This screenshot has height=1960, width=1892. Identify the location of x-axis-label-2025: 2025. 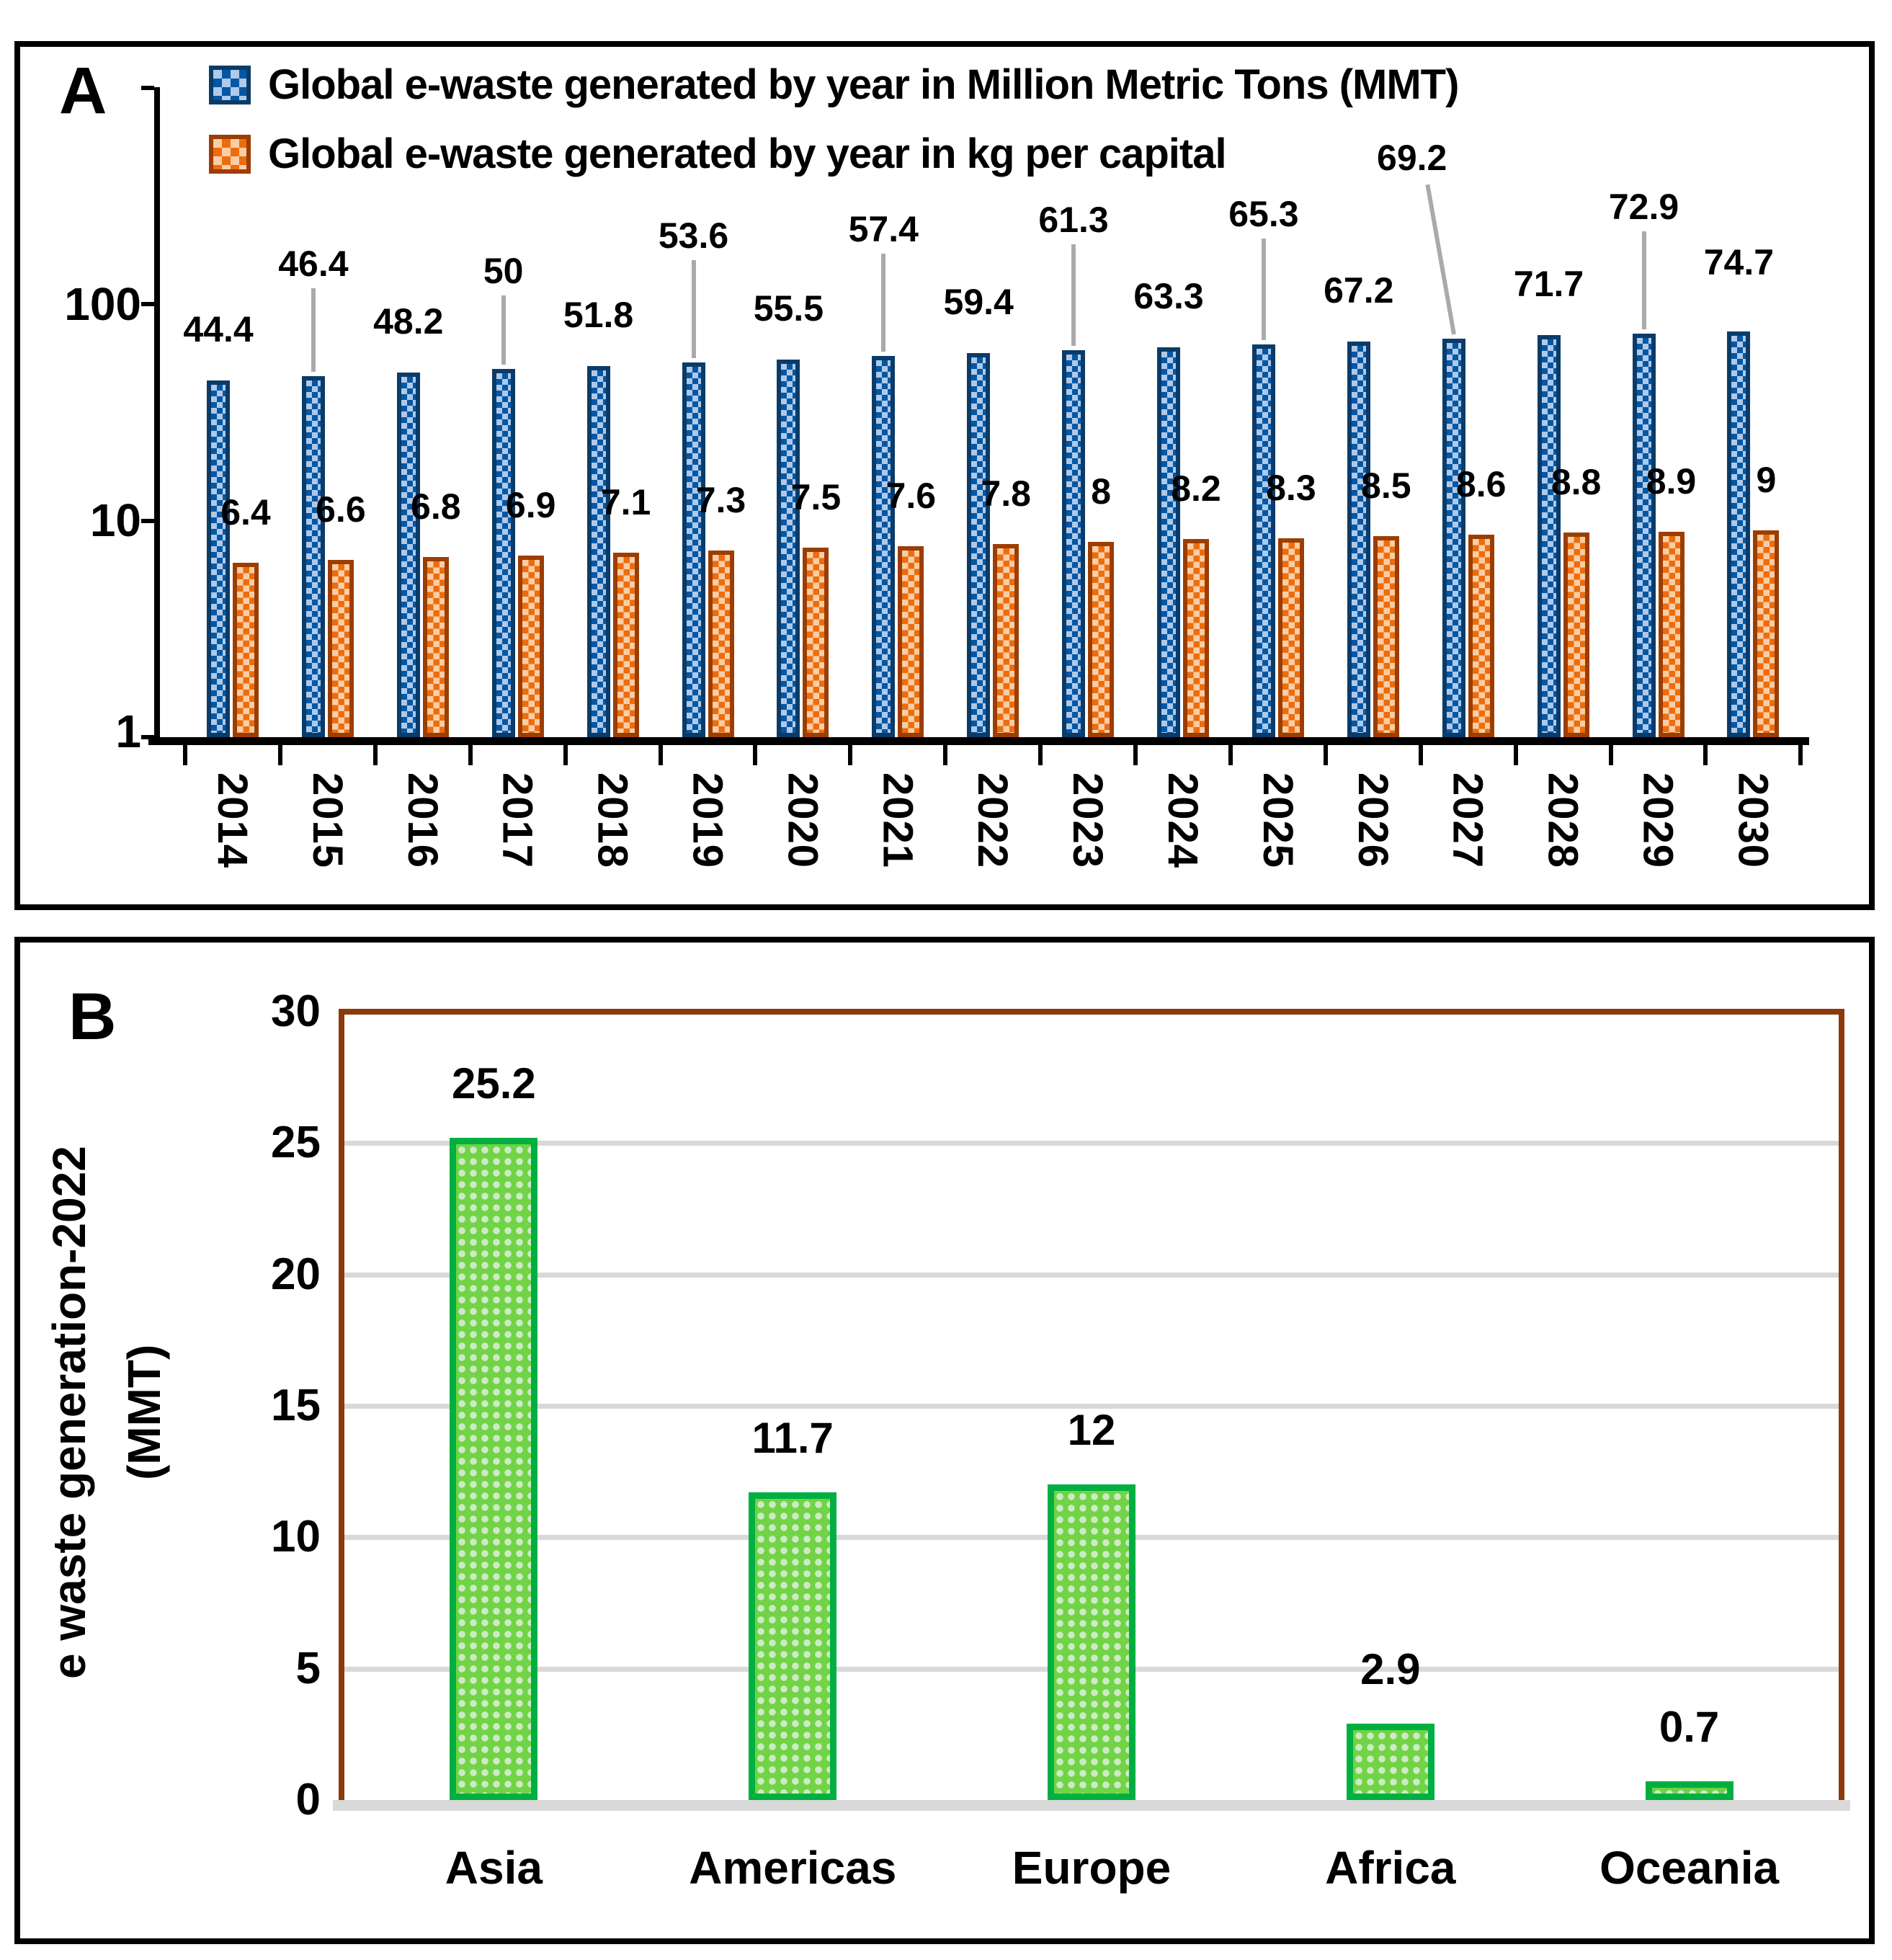
(1277, 820).